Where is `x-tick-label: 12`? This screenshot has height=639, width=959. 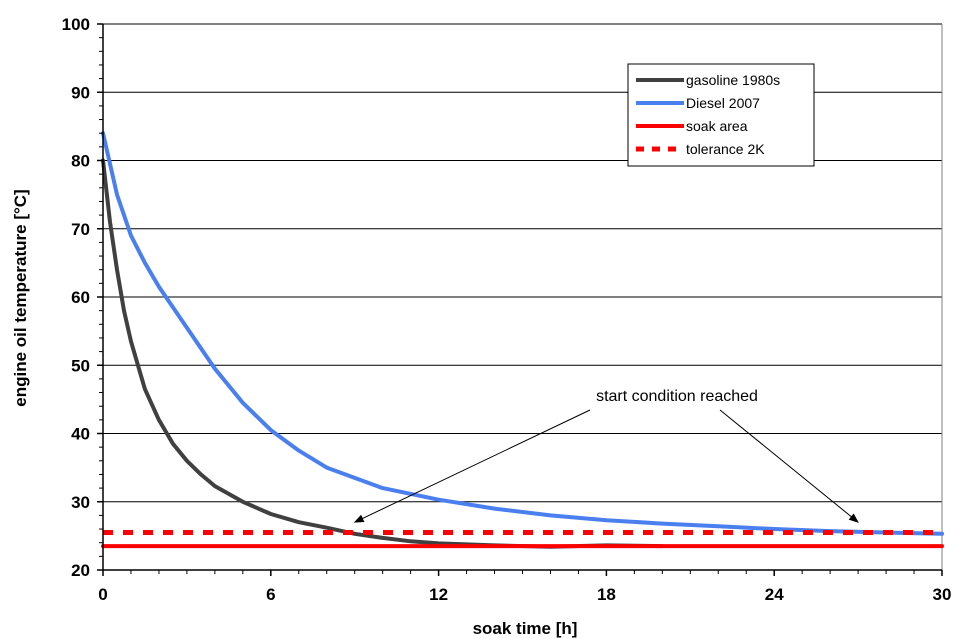
x-tick-label: 12 is located at coordinates (438, 594).